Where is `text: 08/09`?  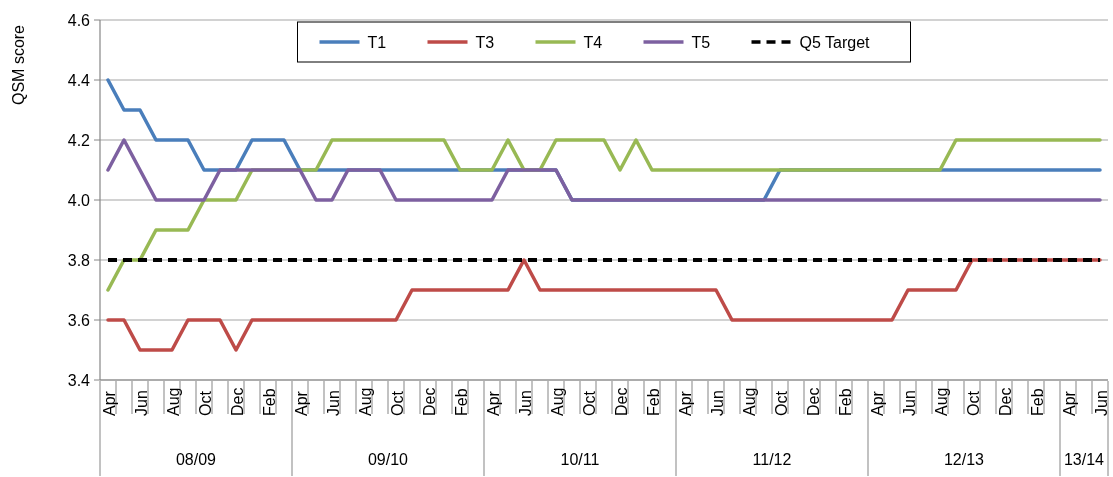
text: 08/09 is located at coordinates (196, 459).